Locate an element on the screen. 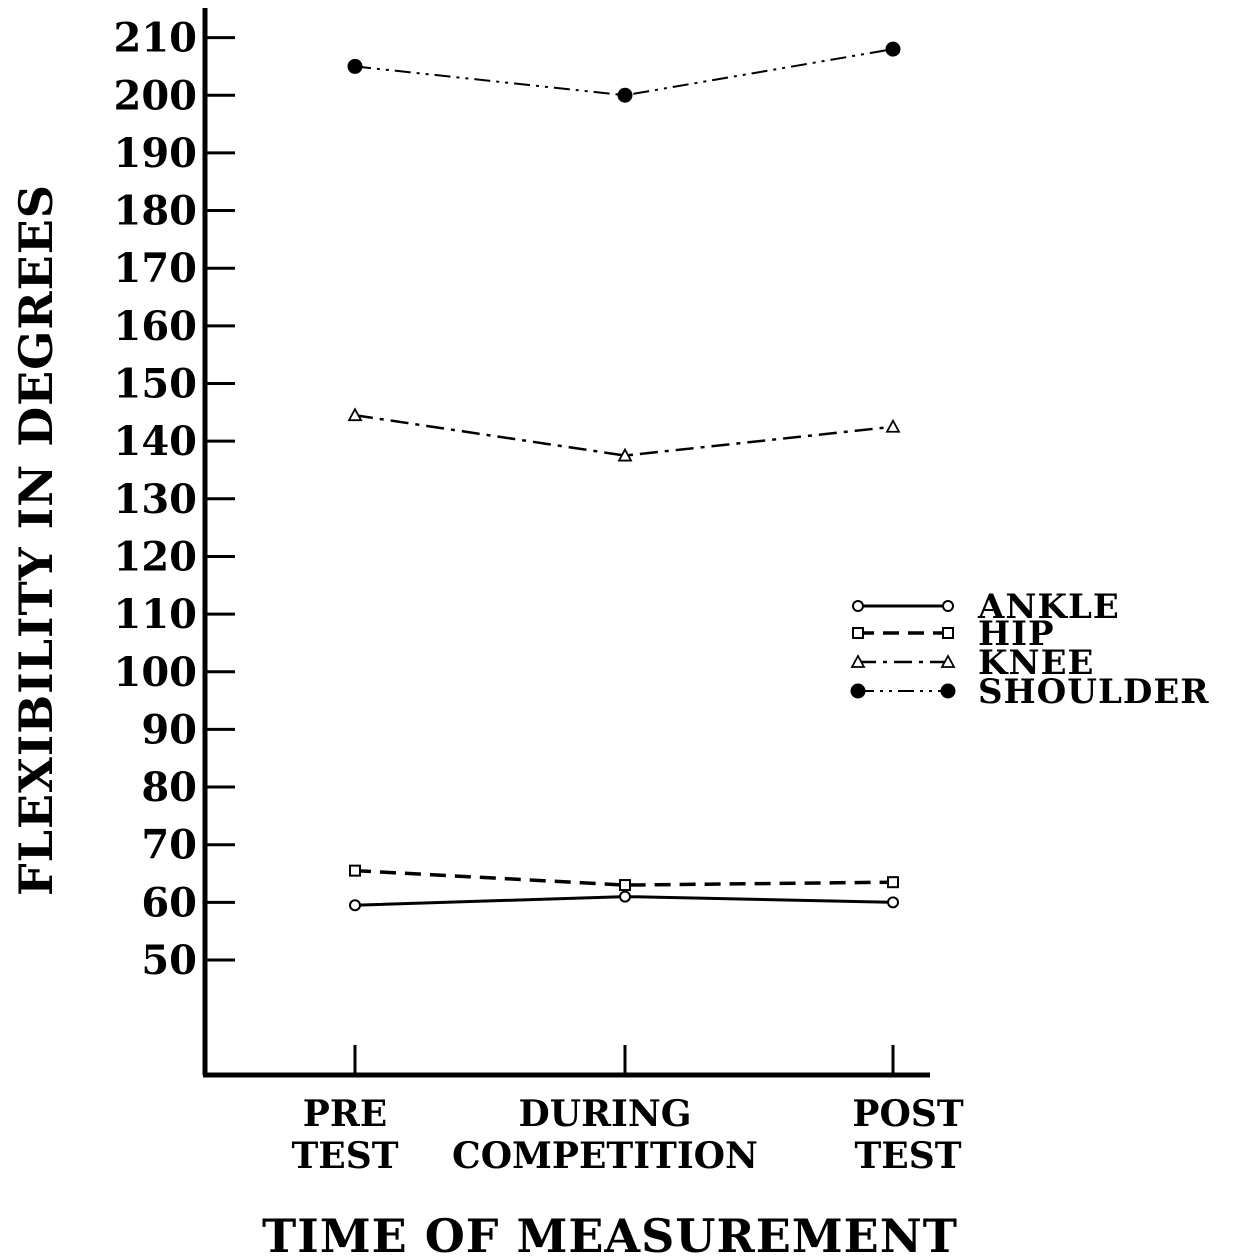 The image size is (1249, 1260). legend-label: SHOULDER is located at coordinates (1094, 692).